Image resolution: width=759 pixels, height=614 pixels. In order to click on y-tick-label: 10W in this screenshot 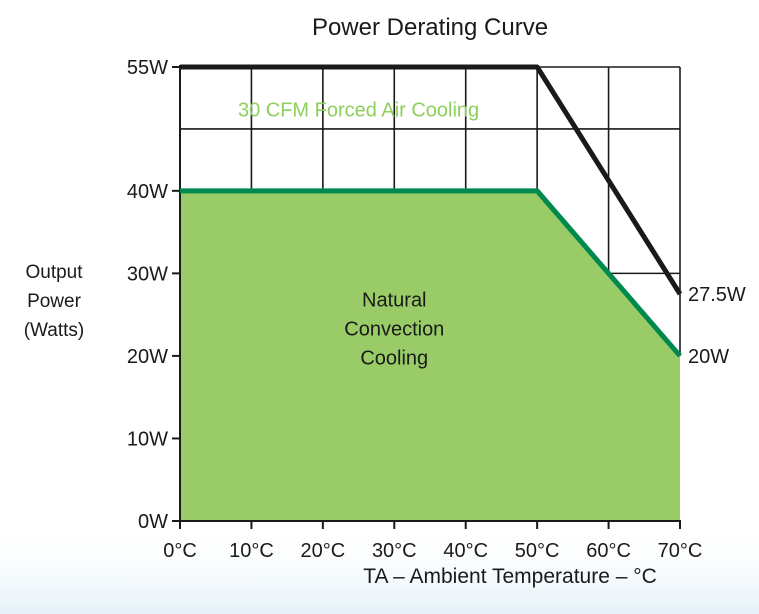, I will do `click(147, 439)`.